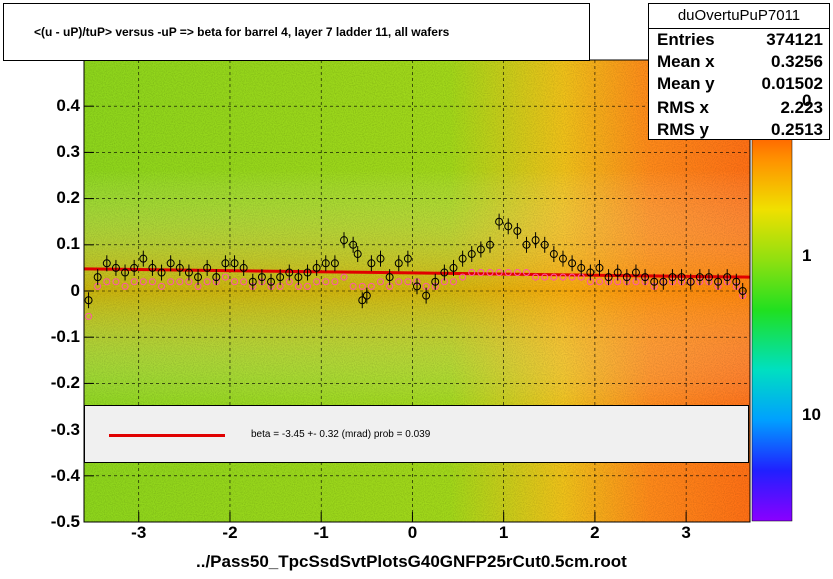 This screenshot has width=833, height=579. Describe the element at coordinates (415, 261) in the screenshot. I see `profile-series-black` at that location.